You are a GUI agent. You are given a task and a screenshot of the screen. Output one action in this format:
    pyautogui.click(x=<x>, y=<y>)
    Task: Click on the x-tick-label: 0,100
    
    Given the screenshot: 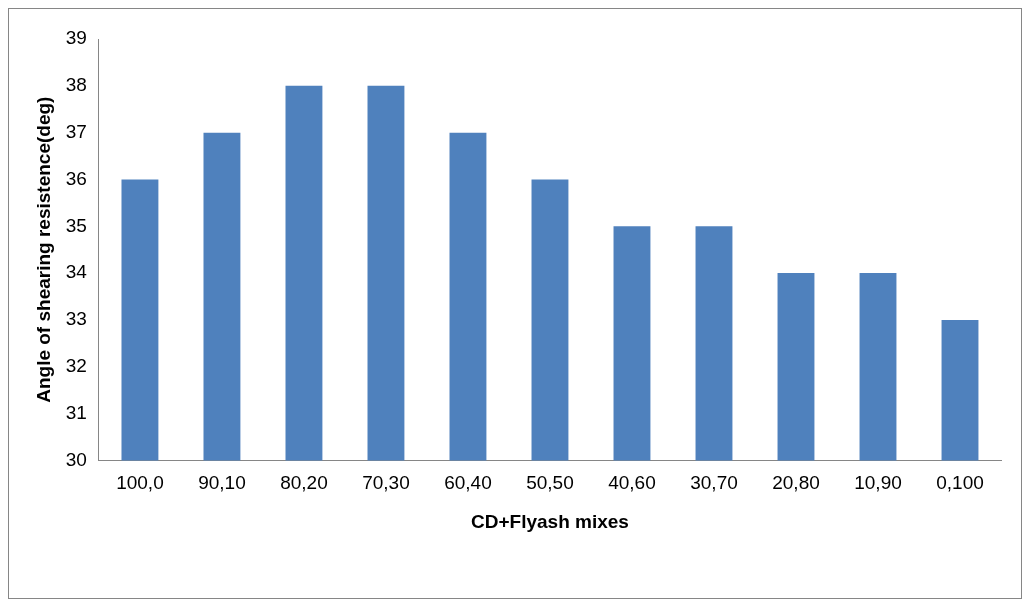 What is the action you would take?
    pyautogui.click(x=960, y=483)
    